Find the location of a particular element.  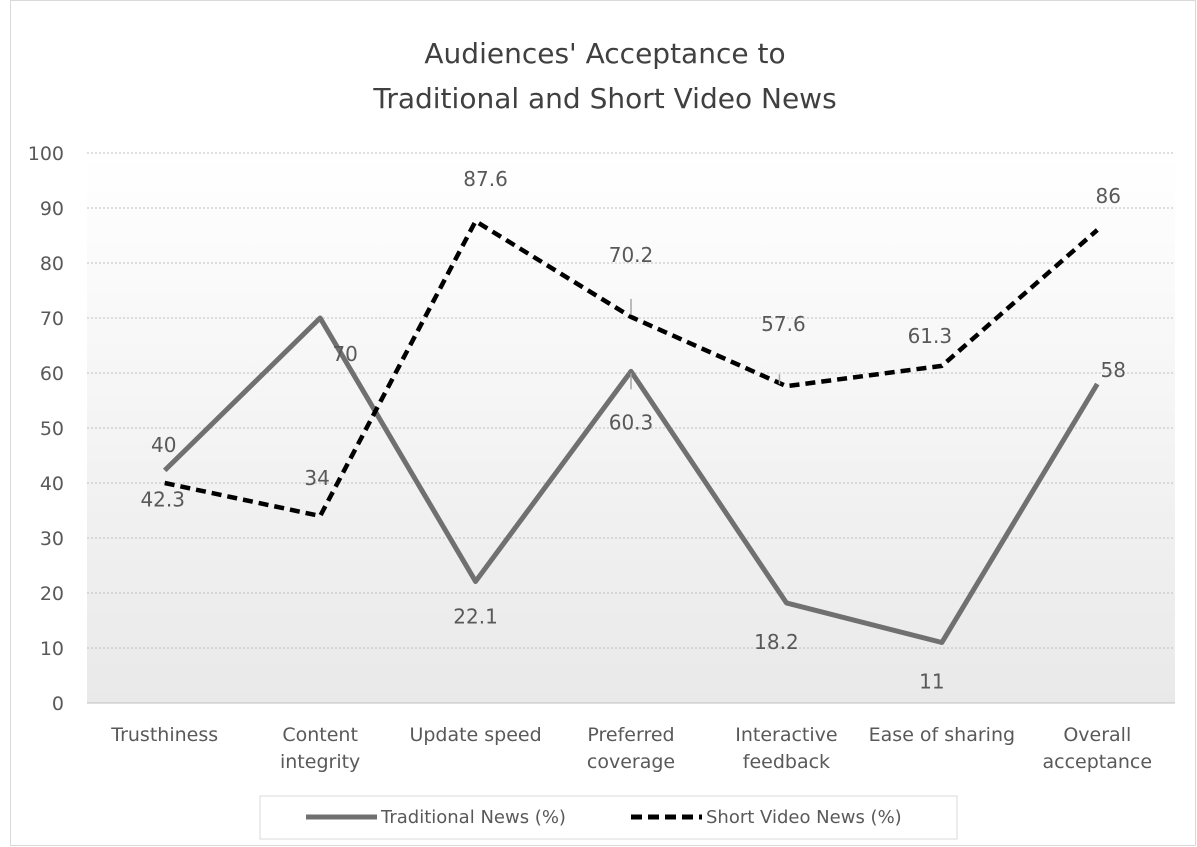

data-label: 60.3 is located at coordinates (631, 422).